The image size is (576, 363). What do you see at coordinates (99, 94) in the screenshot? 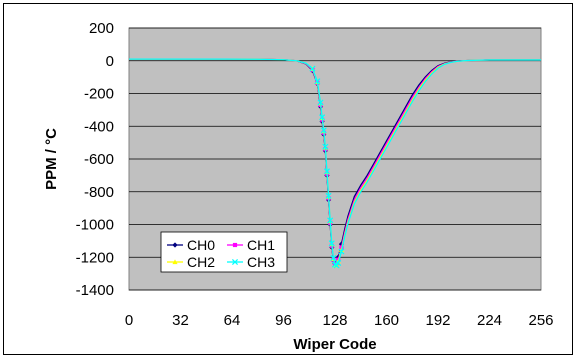
I see `y-tick-label: -200` at bounding box center [99, 94].